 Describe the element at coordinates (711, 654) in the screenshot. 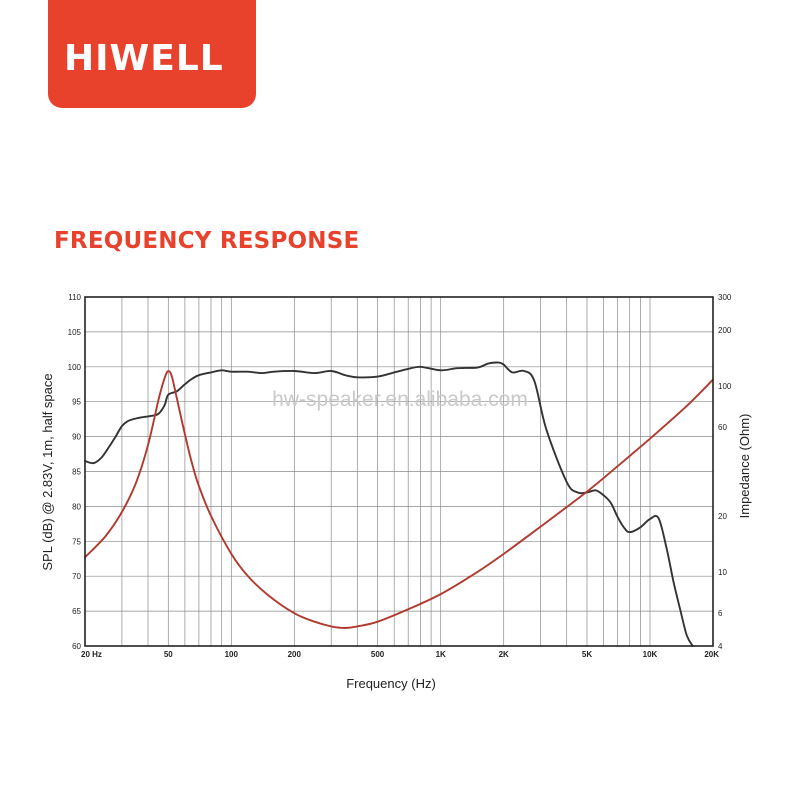

I see `x-tick-label: 20K` at that location.